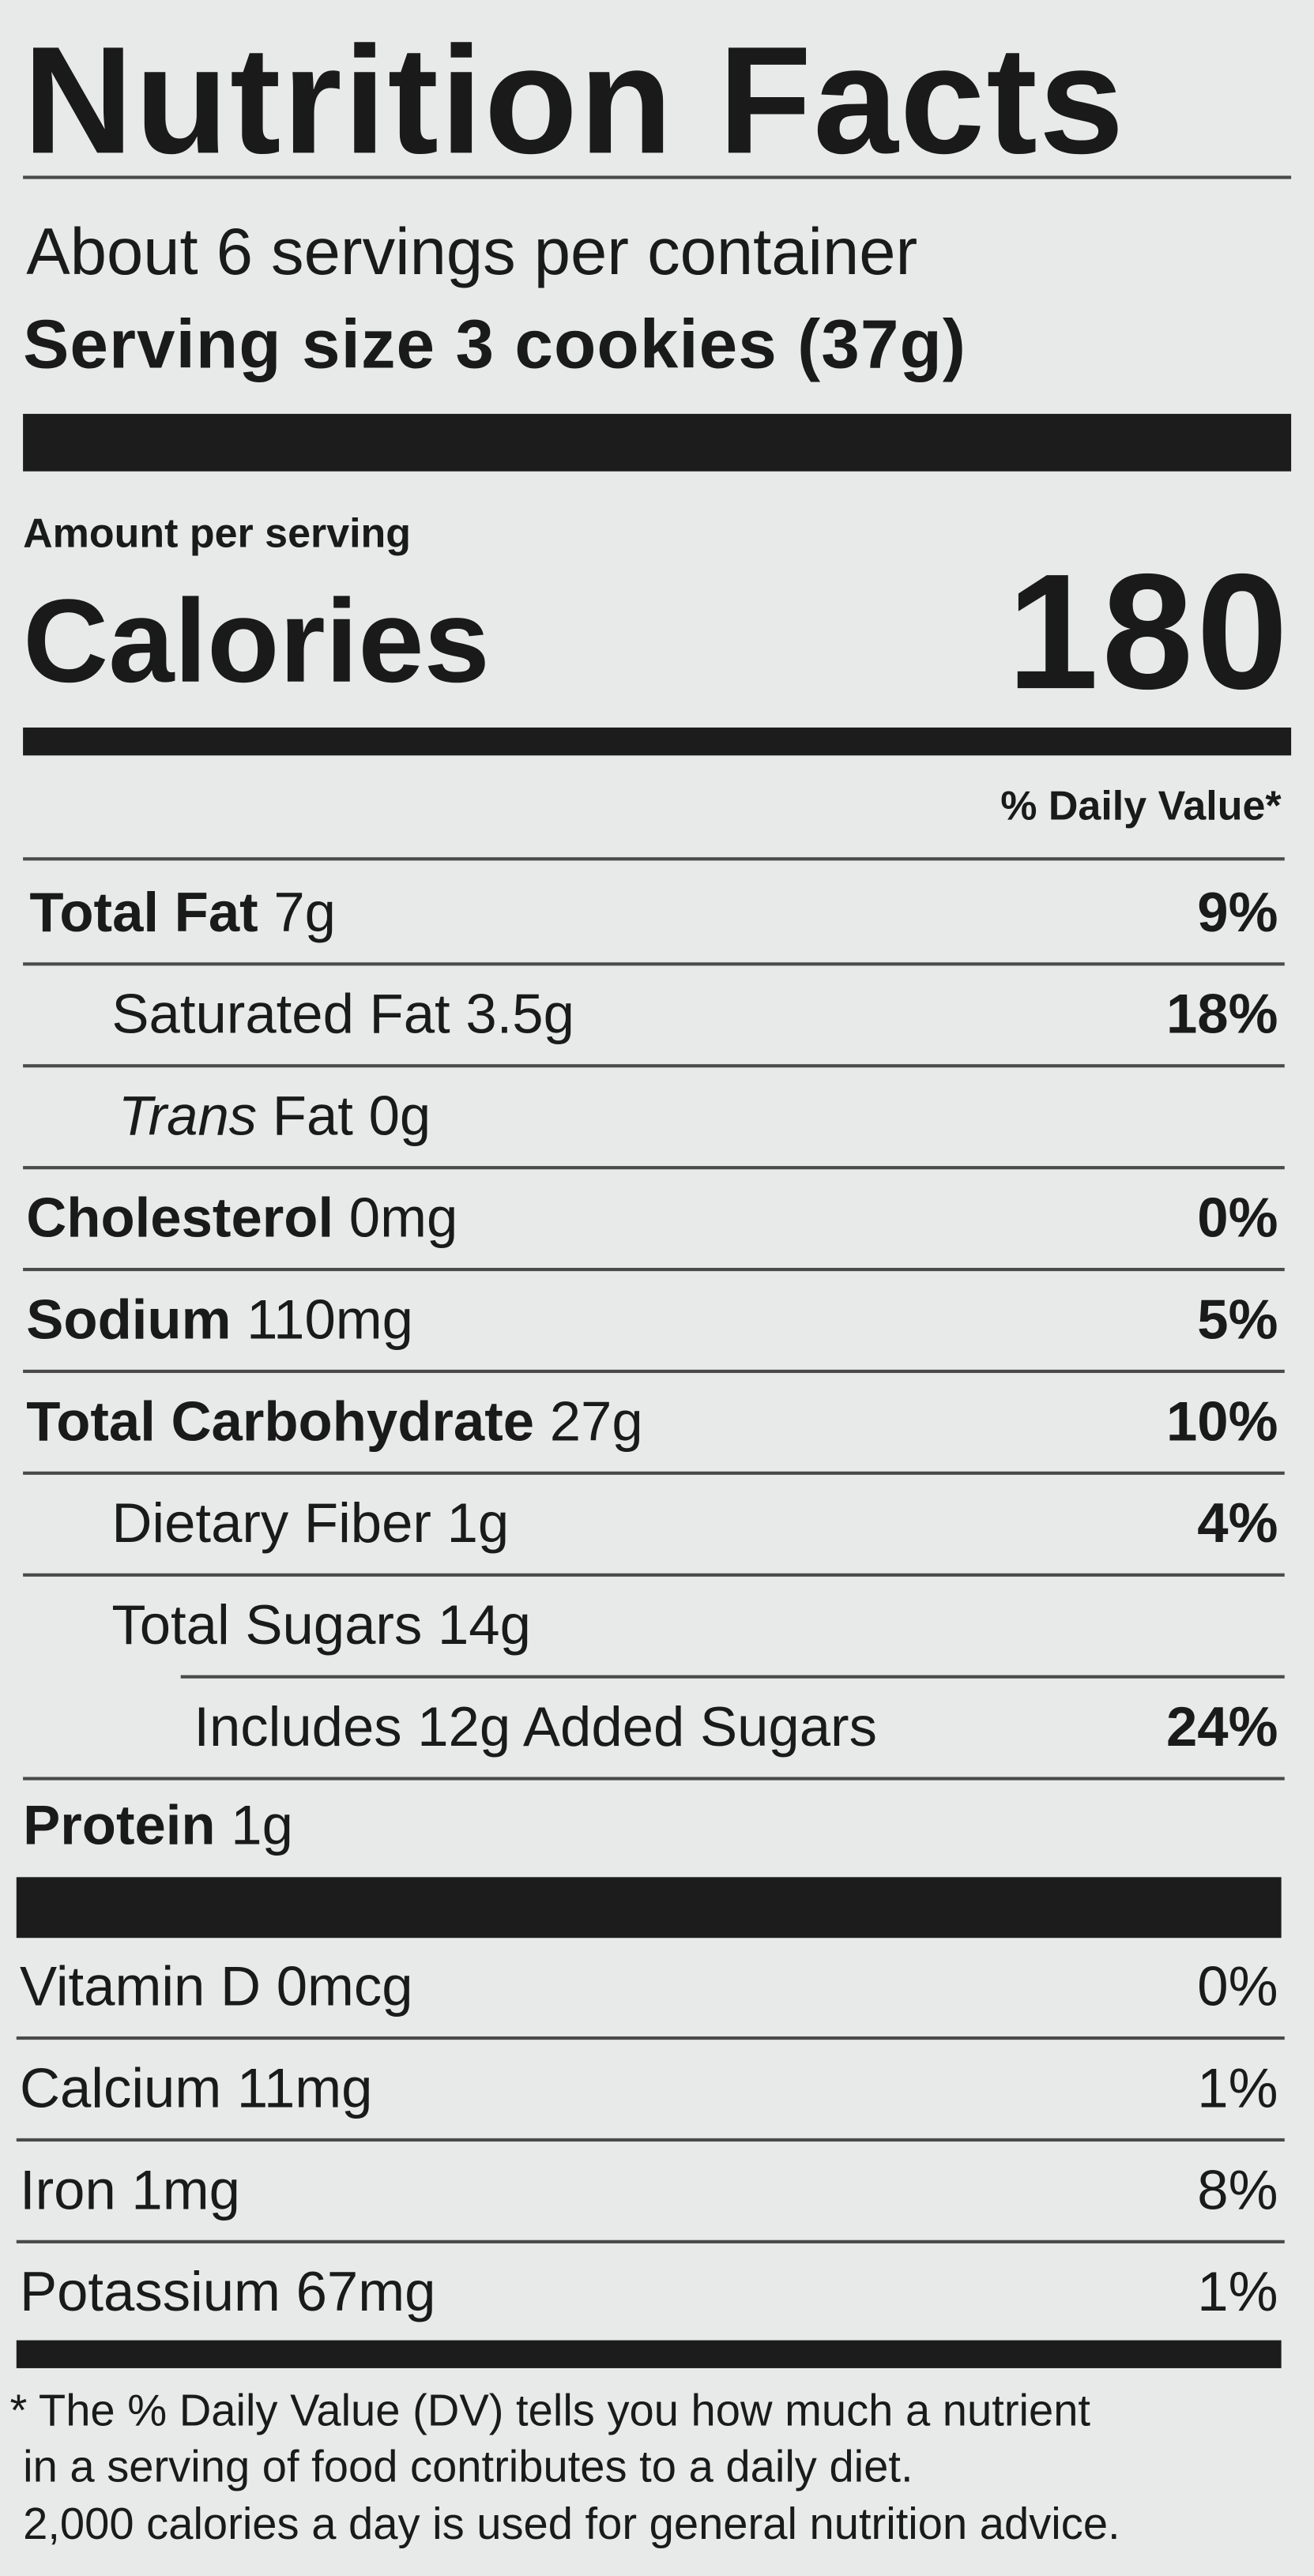 The height and width of the screenshot is (2576, 1314). I want to click on nutrient-name: Fat, so click(312, 1117).